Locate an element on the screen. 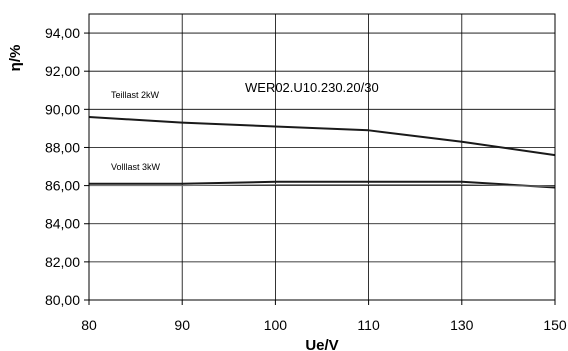  y-tick-label: 88,00 is located at coordinates (62, 147).